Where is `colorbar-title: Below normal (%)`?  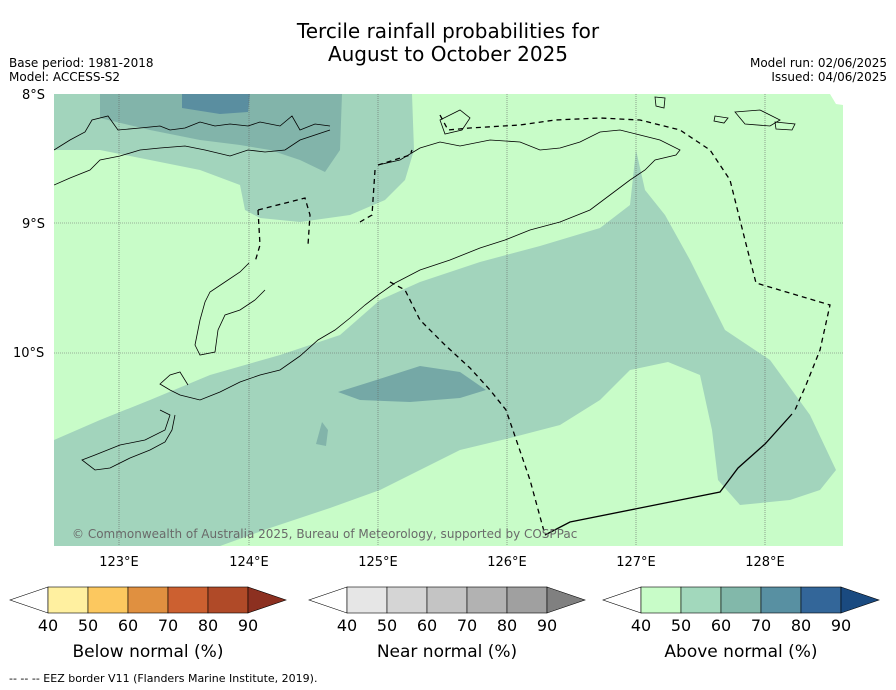
colorbar-title: Below normal (%) is located at coordinates (148, 652).